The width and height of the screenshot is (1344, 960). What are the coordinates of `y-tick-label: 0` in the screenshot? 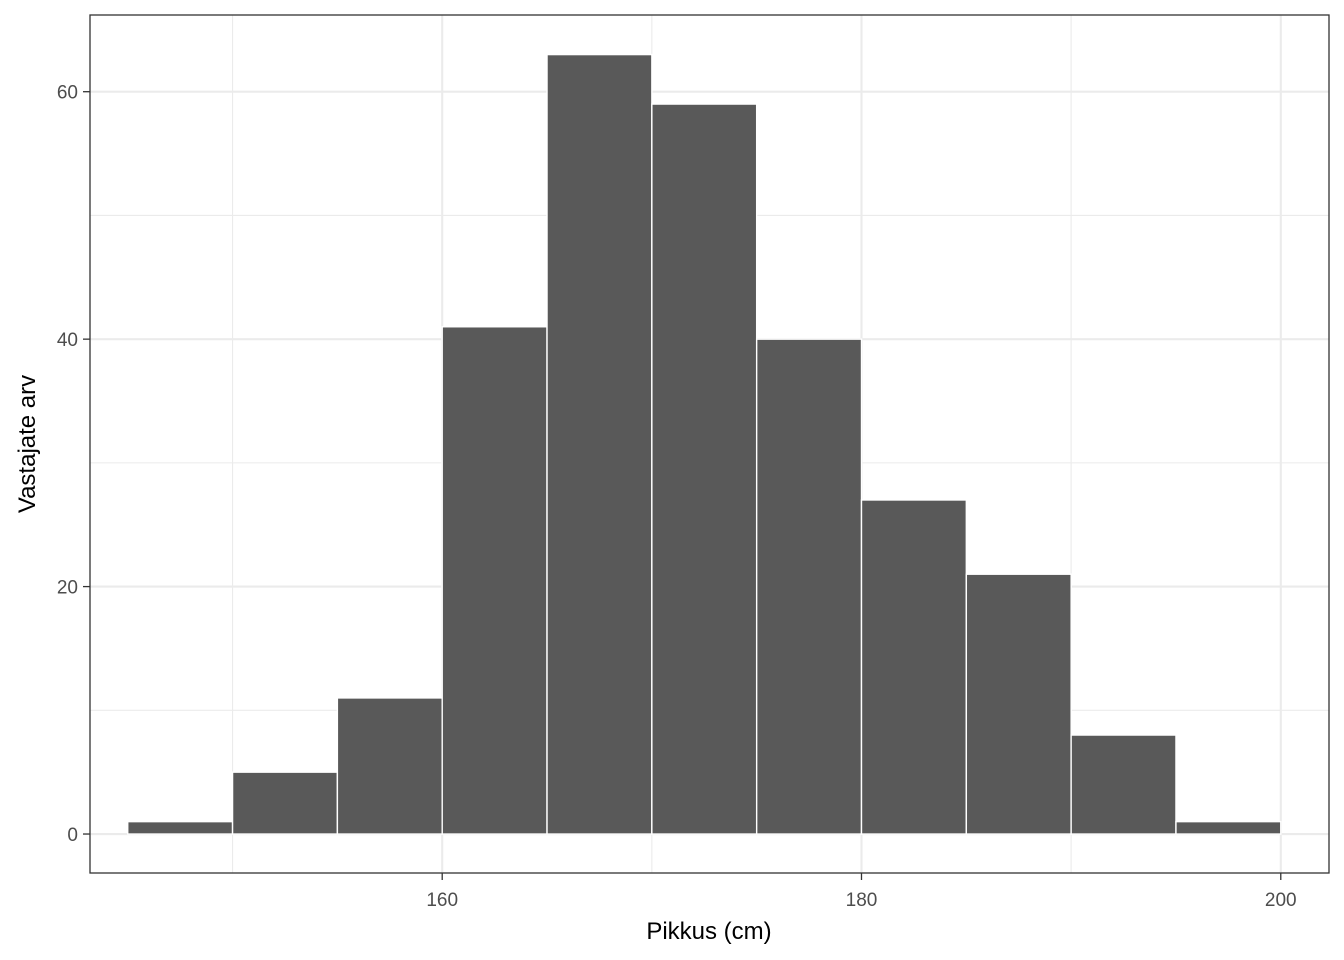 It's located at (72, 835).